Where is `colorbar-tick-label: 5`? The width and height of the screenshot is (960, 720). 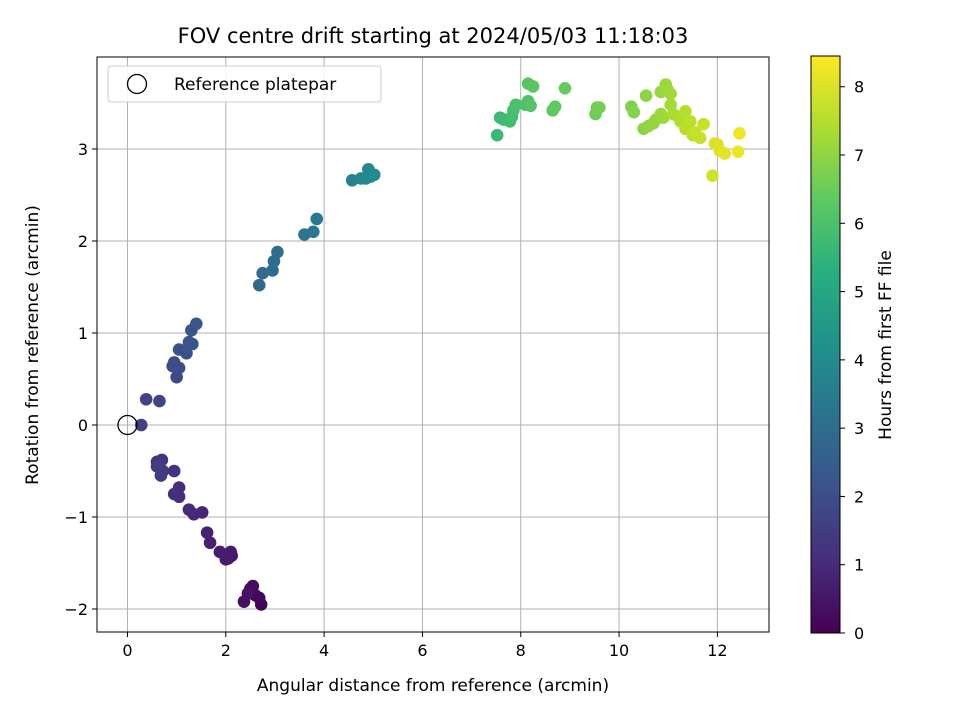 colorbar-tick-label: 5 is located at coordinates (859, 292).